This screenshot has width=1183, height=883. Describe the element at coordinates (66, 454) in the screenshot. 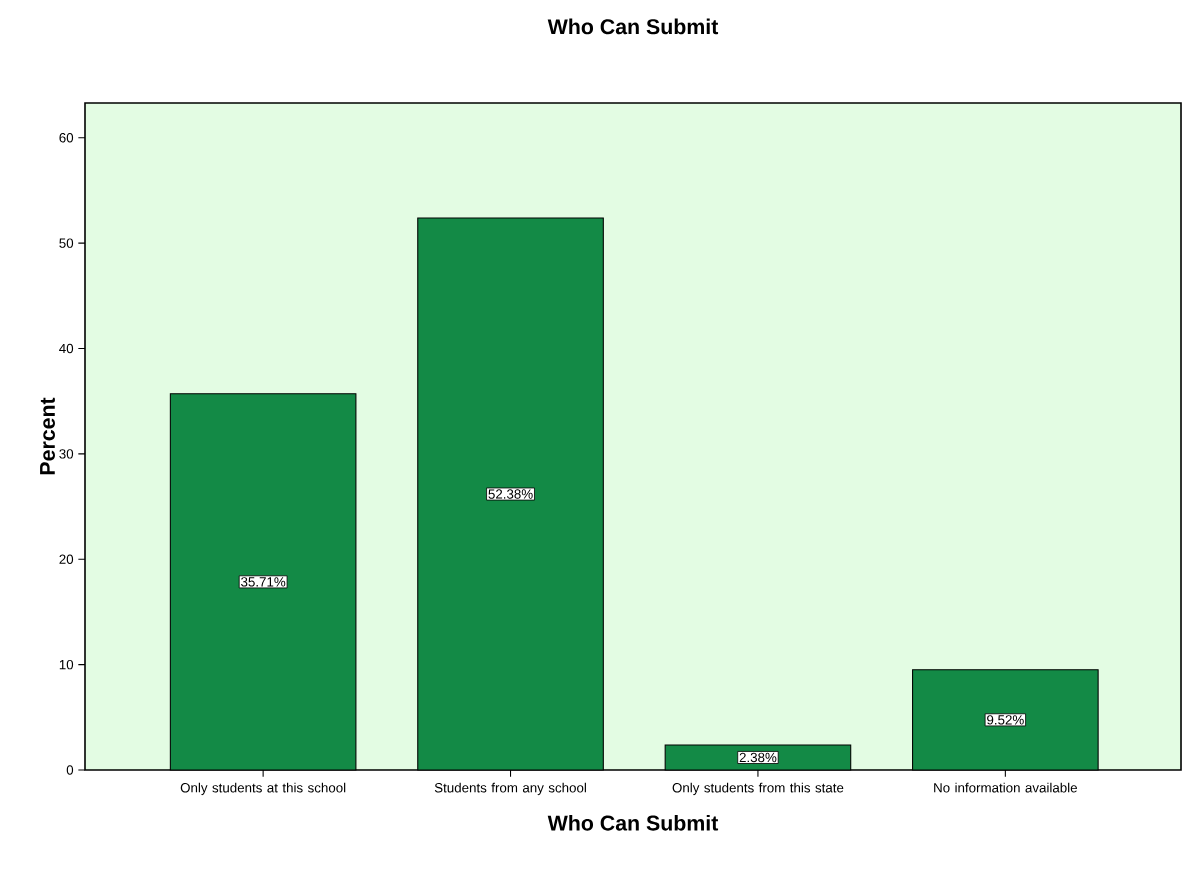

I see `y-tick-label: 30` at that location.